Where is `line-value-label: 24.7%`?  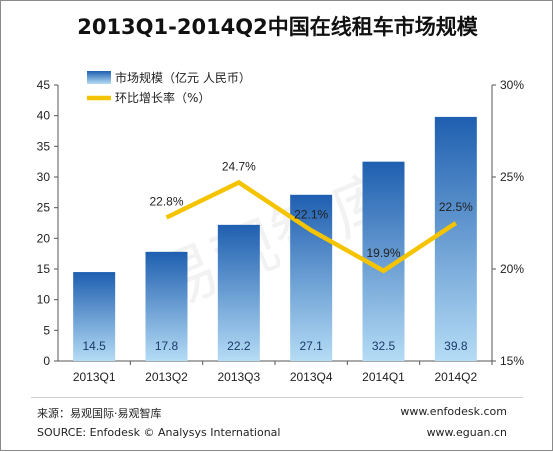
line-value-label: 24.7% is located at coordinates (239, 167).